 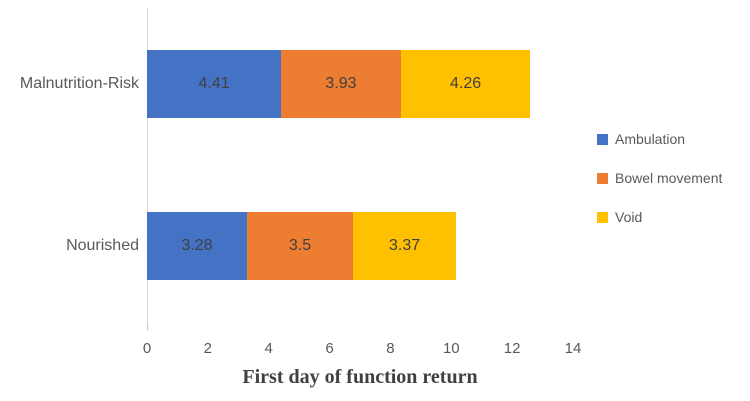 What do you see at coordinates (329, 348) in the screenshot?
I see `x-tick-label: 6` at bounding box center [329, 348].